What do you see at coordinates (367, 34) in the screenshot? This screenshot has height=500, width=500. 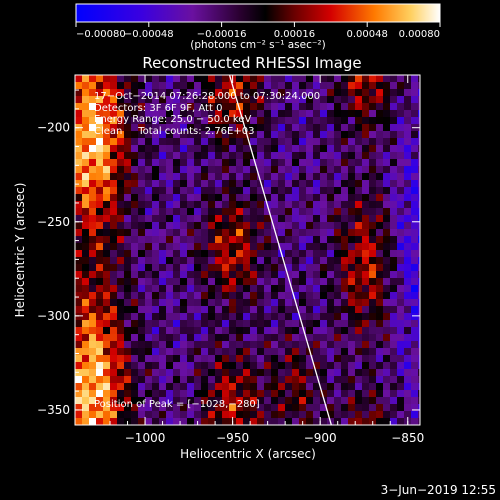 I see `colorbar-tick-label: 0.00048` at bounding box center [367, 34].